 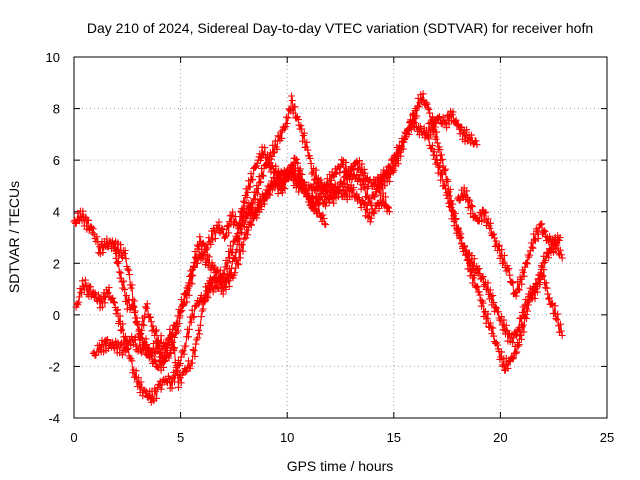 I want to click on y-tick-label: 2, so click(x=56, y=263).